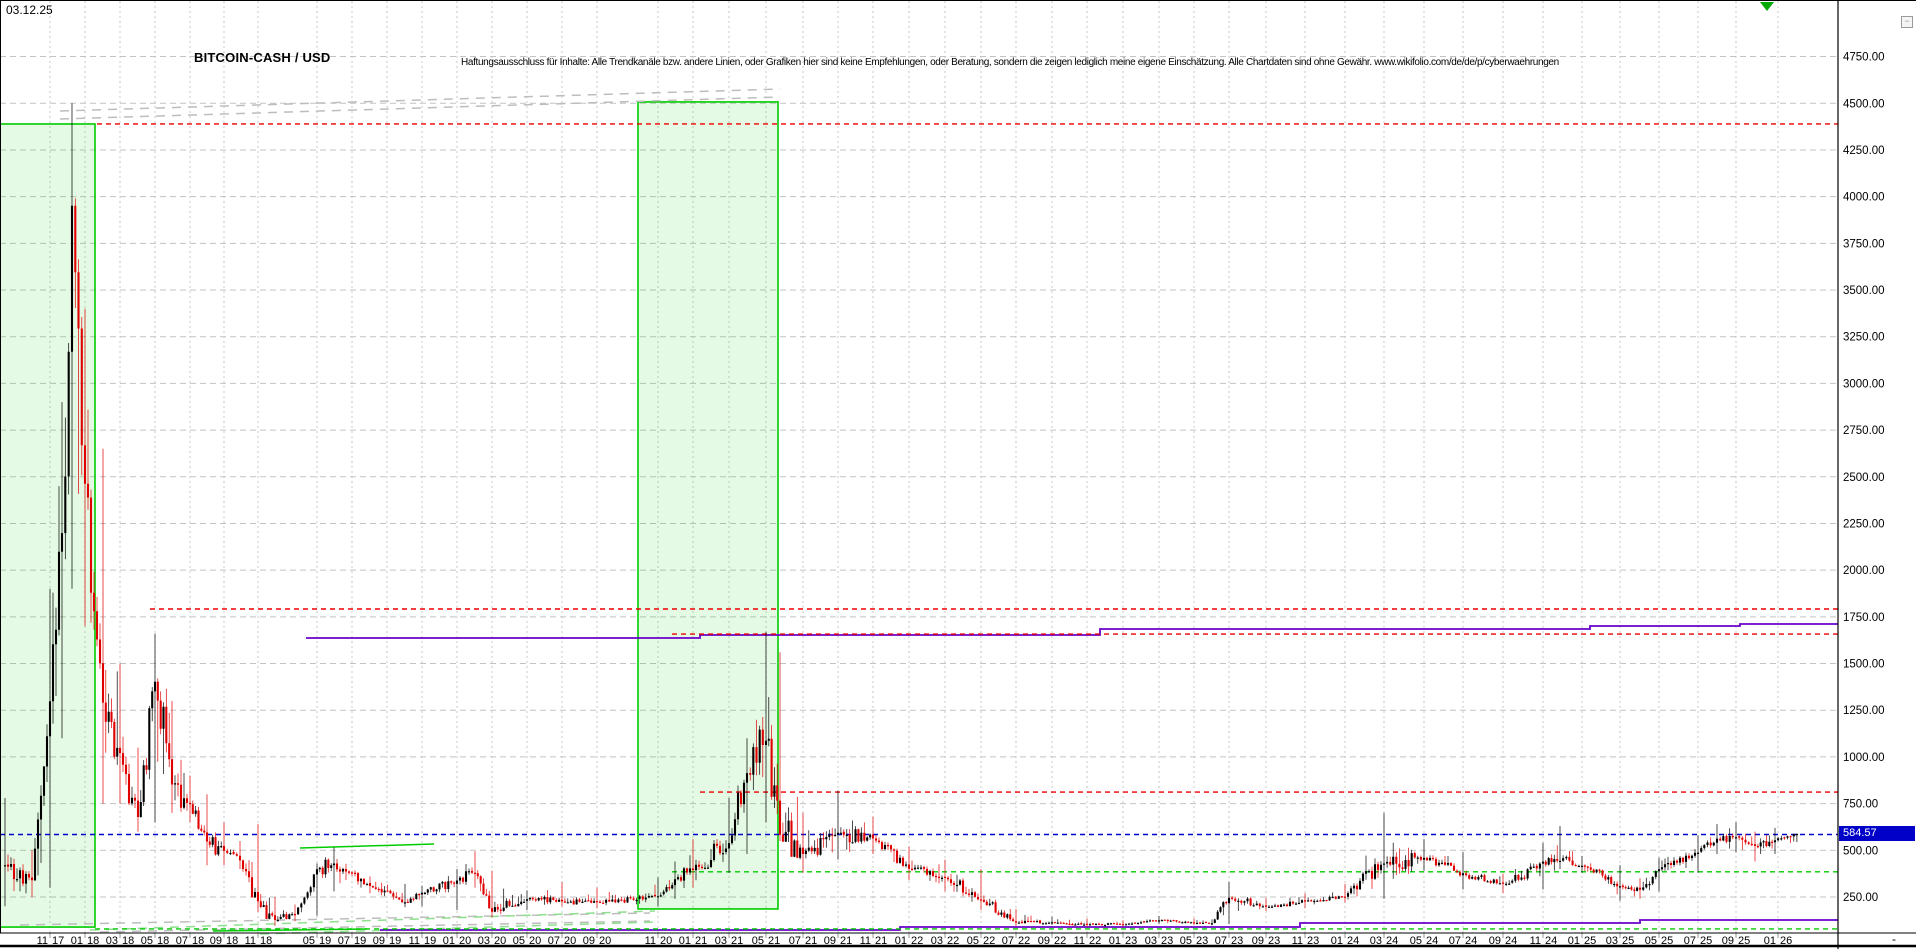  What do you see at coordinates (1072, 631) in the screenshot?
I see `purple-resistance-stepped` at bounding box center [1072, 631].